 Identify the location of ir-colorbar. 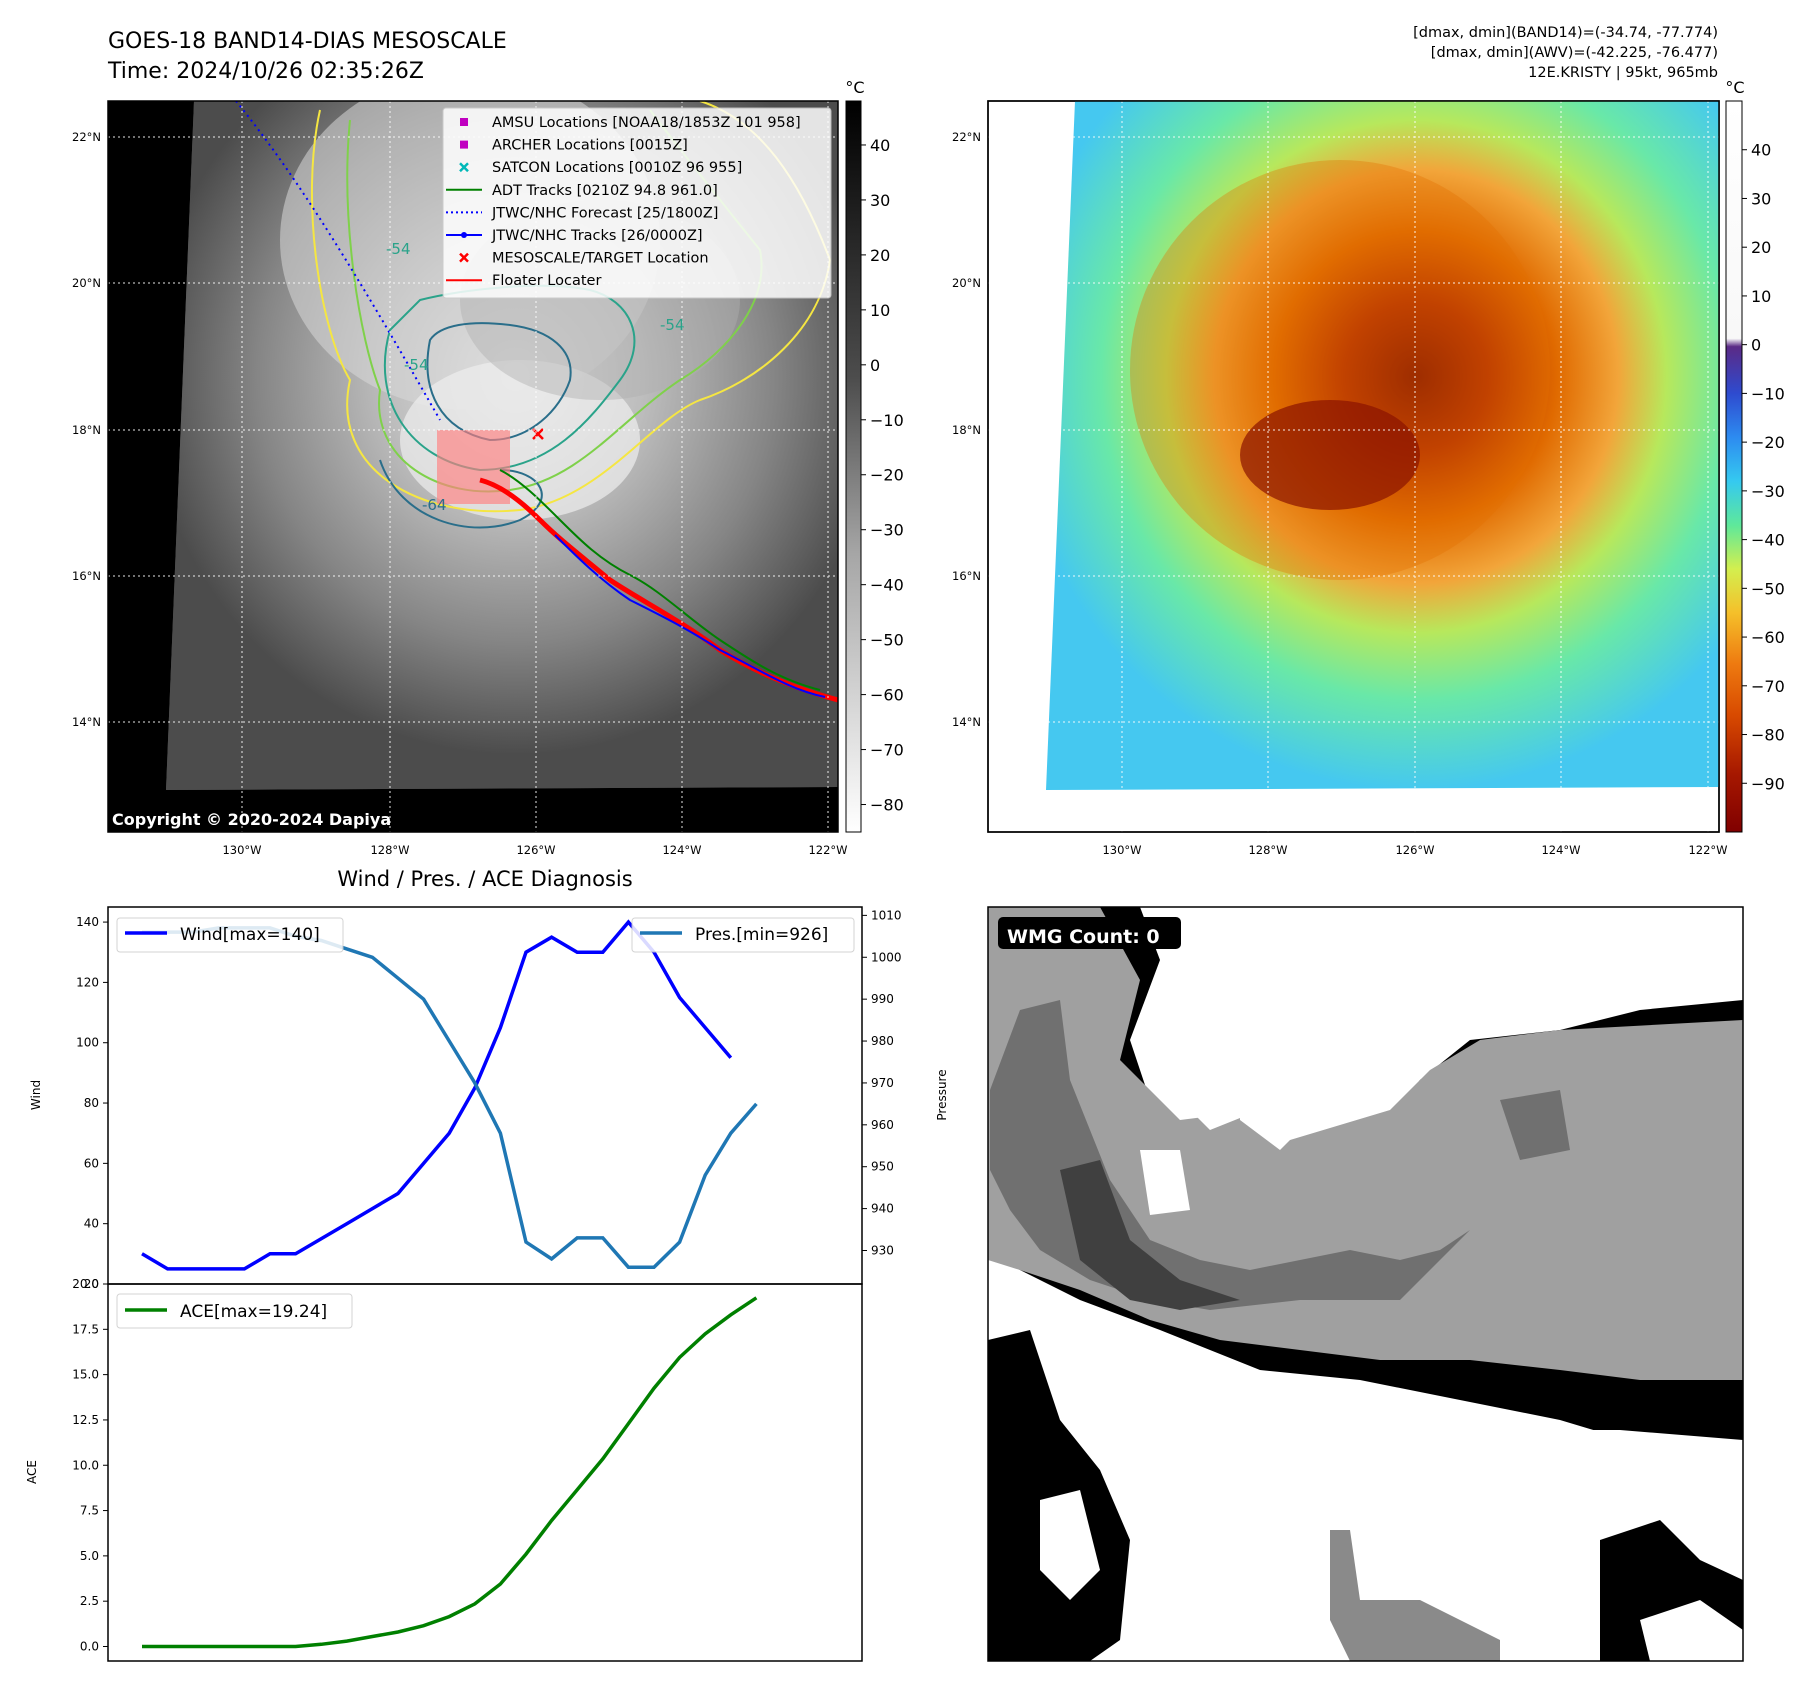
(853, 466).